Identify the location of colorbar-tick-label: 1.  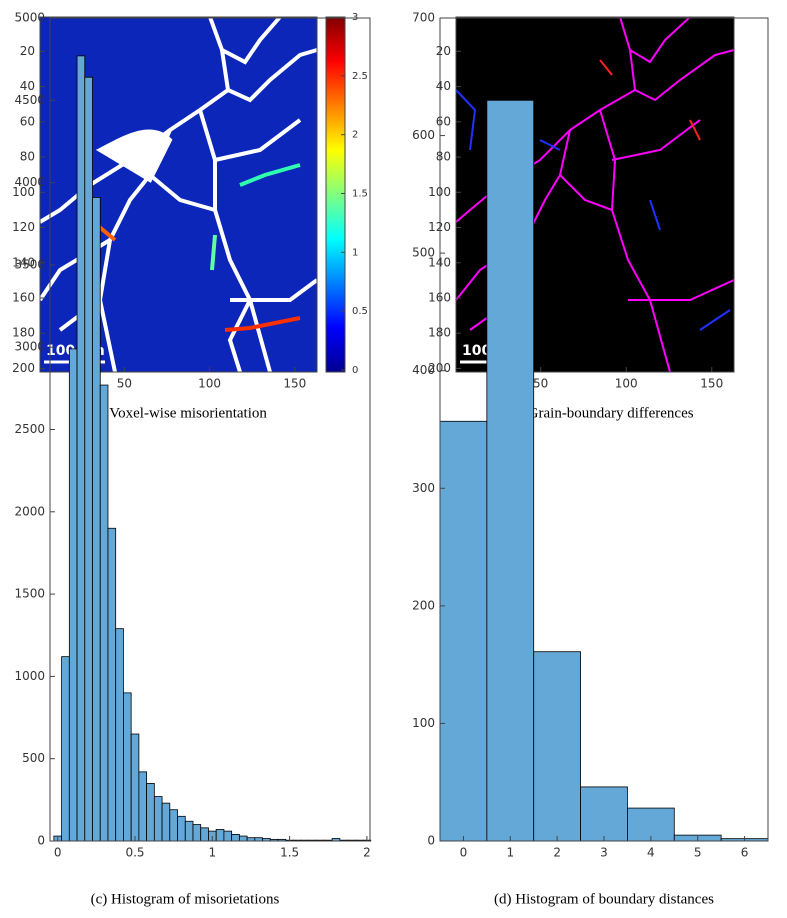
(355, 252).